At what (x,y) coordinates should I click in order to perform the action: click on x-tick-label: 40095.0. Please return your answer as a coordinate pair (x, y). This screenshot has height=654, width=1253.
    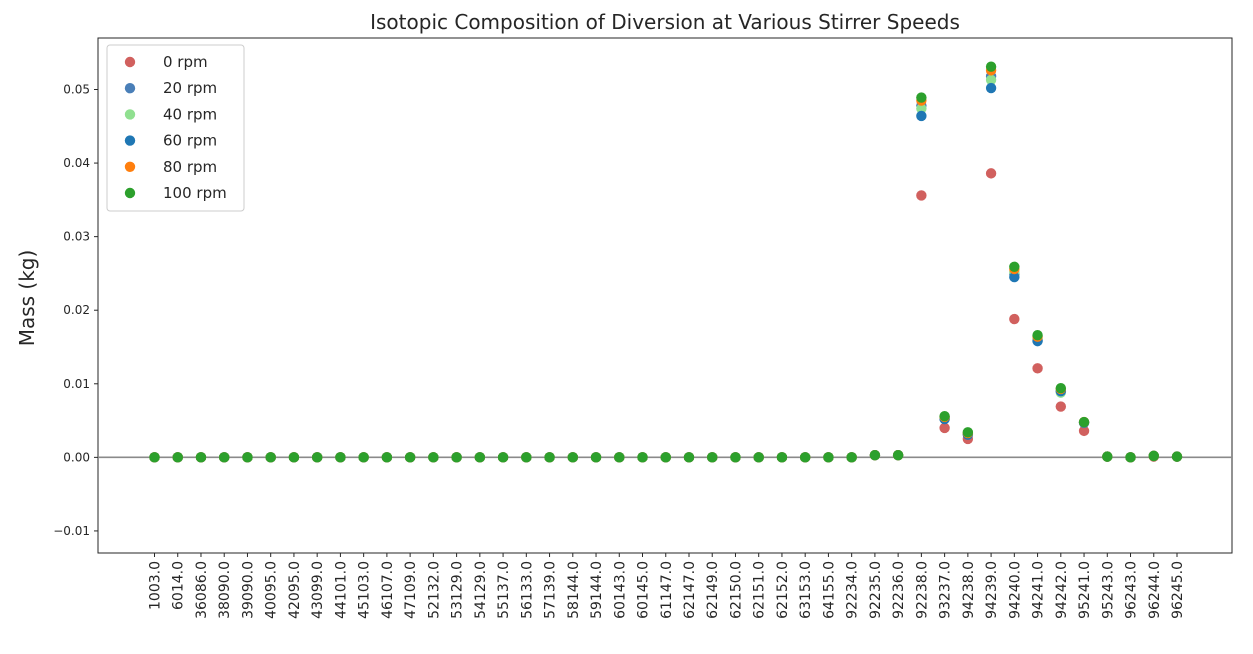
    Looking at the image, I should click on (272, 590).